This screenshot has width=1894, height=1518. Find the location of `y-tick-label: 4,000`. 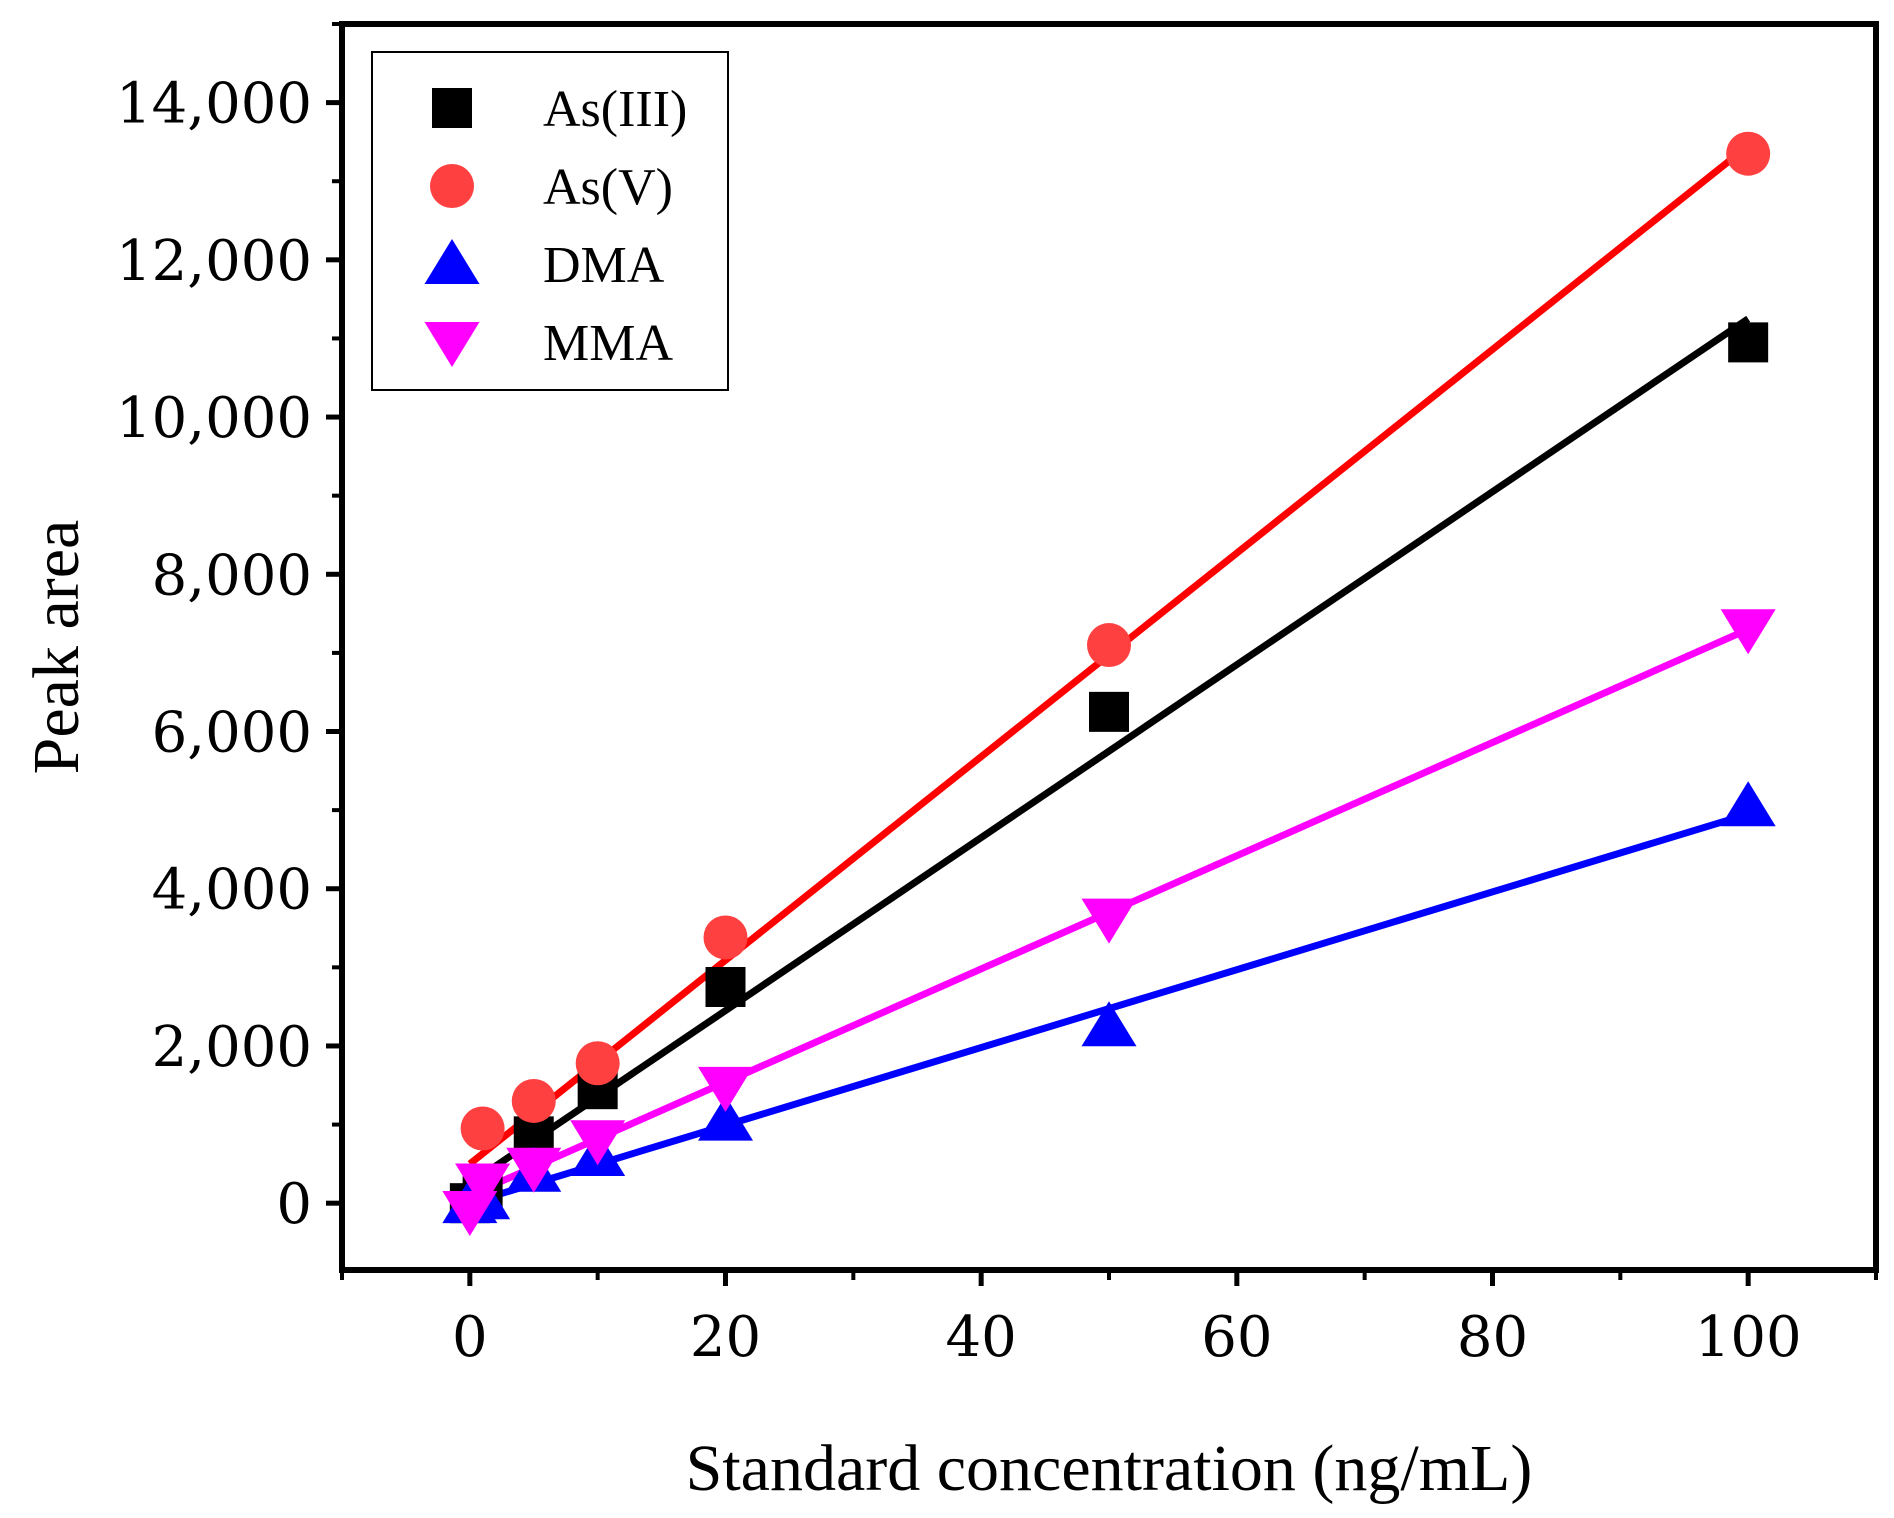

y-tick-label: 4,000 is located at coordinates (232, 890).